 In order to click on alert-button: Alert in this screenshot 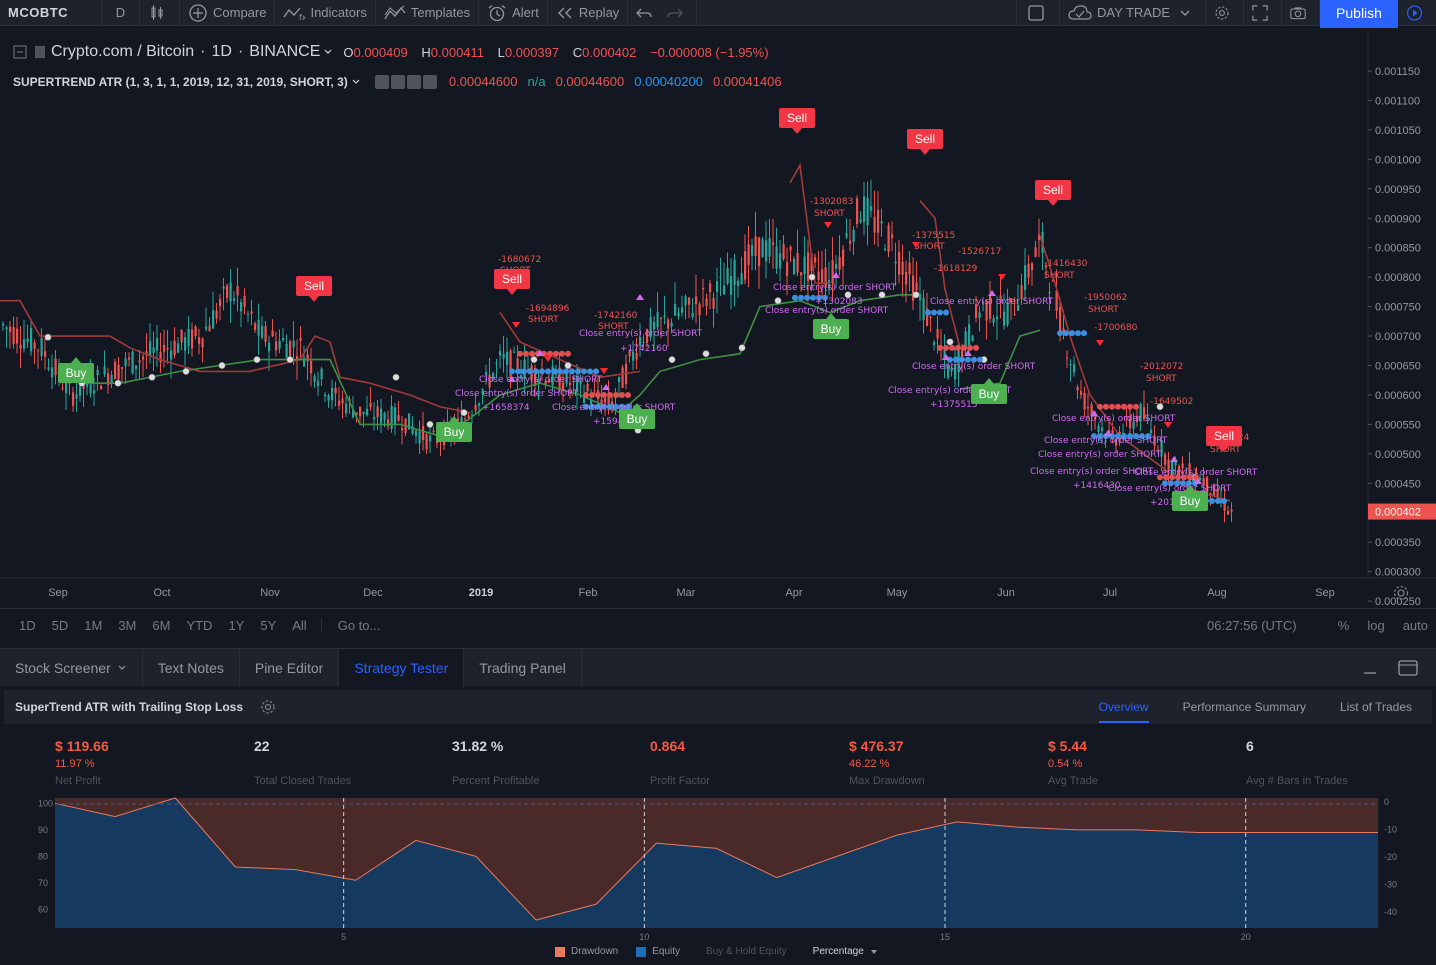, I will do `click(513, 13)`.